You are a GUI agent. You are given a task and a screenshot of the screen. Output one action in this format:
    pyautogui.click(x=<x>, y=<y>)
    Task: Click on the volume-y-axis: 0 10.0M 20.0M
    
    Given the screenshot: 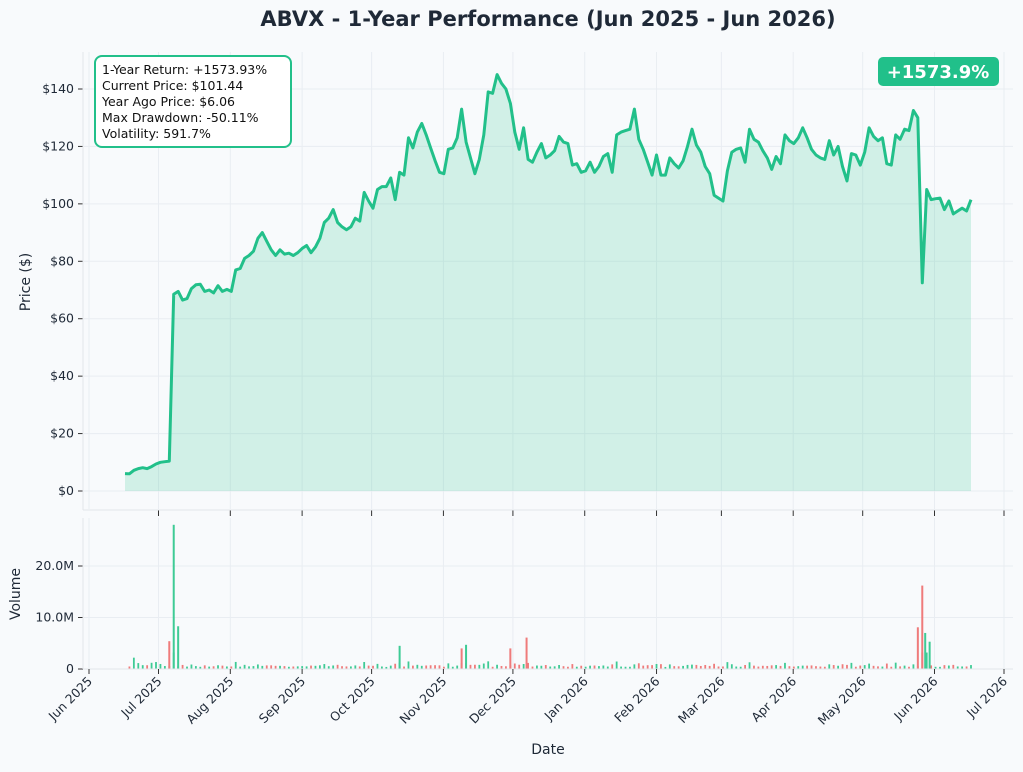 What is the action you would take?
    pyautogui.click(x=59, y=617)
    